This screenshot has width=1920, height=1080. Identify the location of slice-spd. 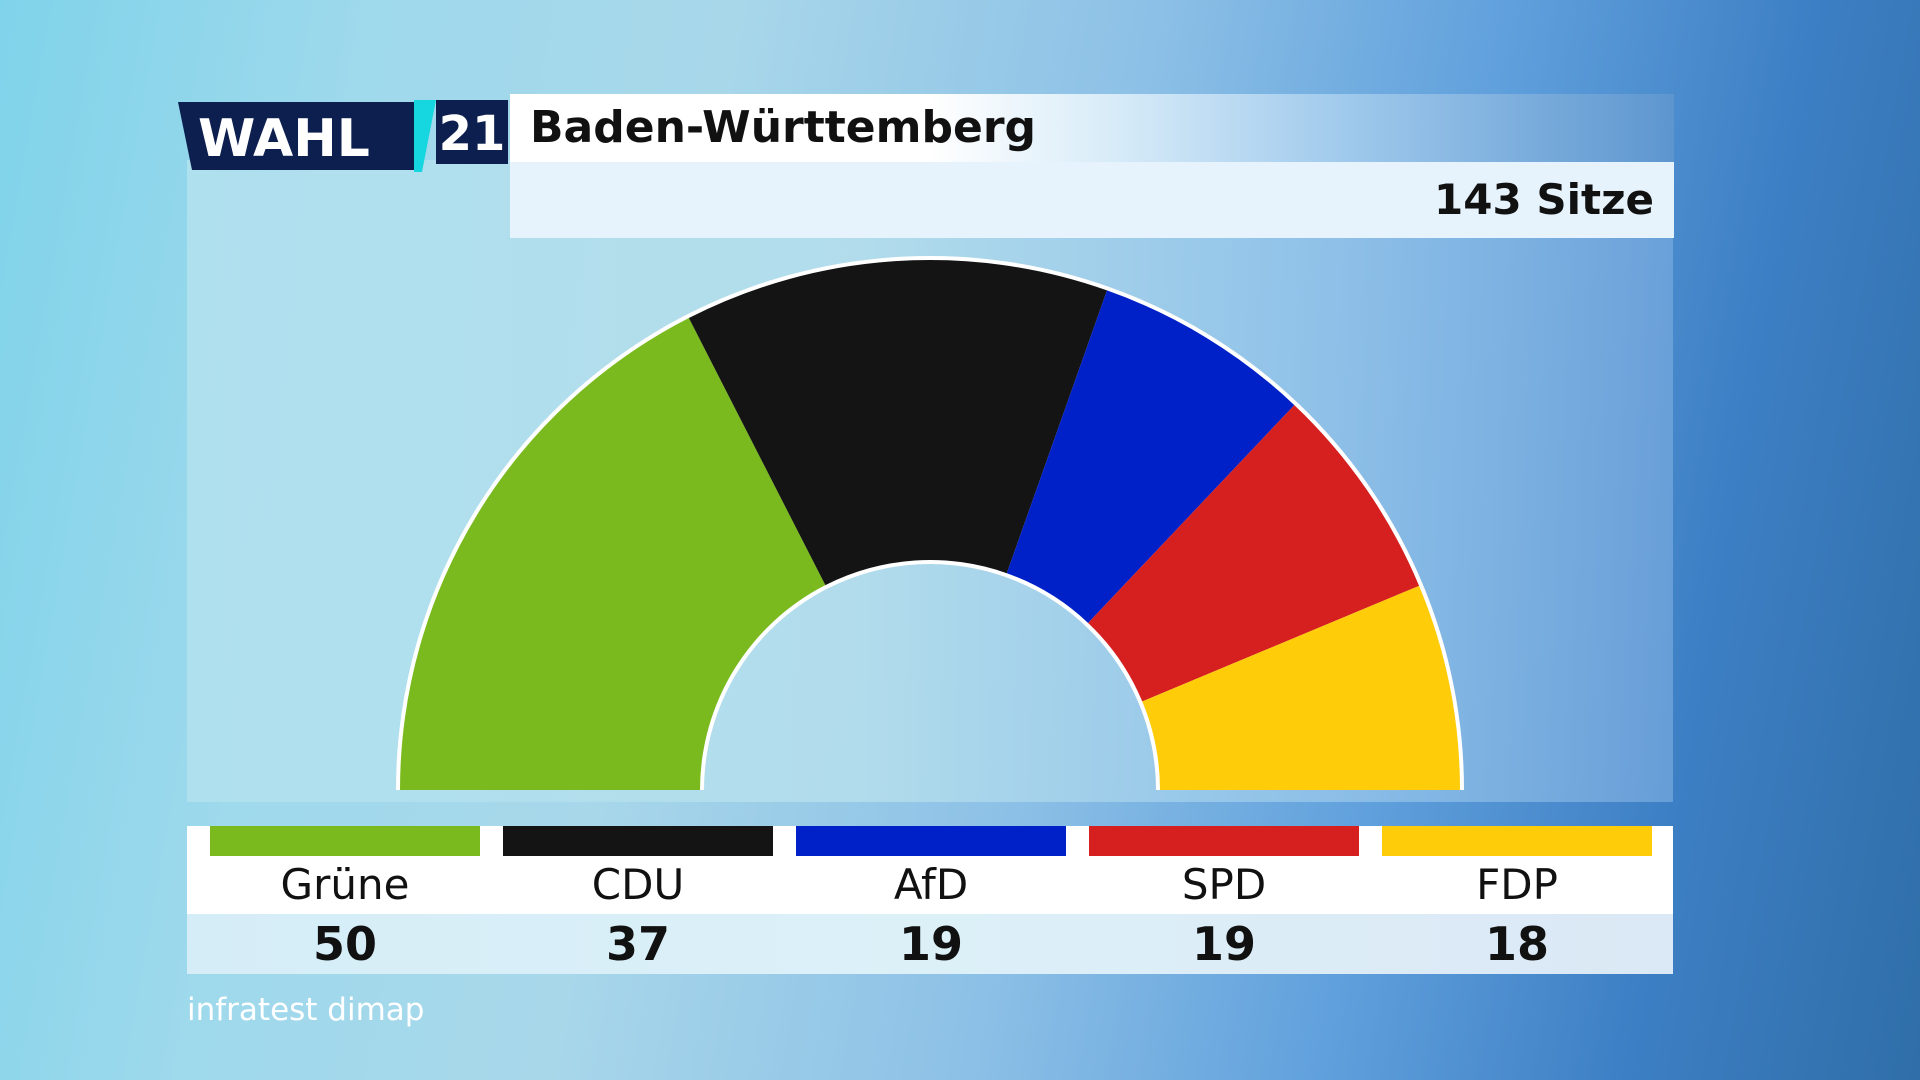
(1254, 553).